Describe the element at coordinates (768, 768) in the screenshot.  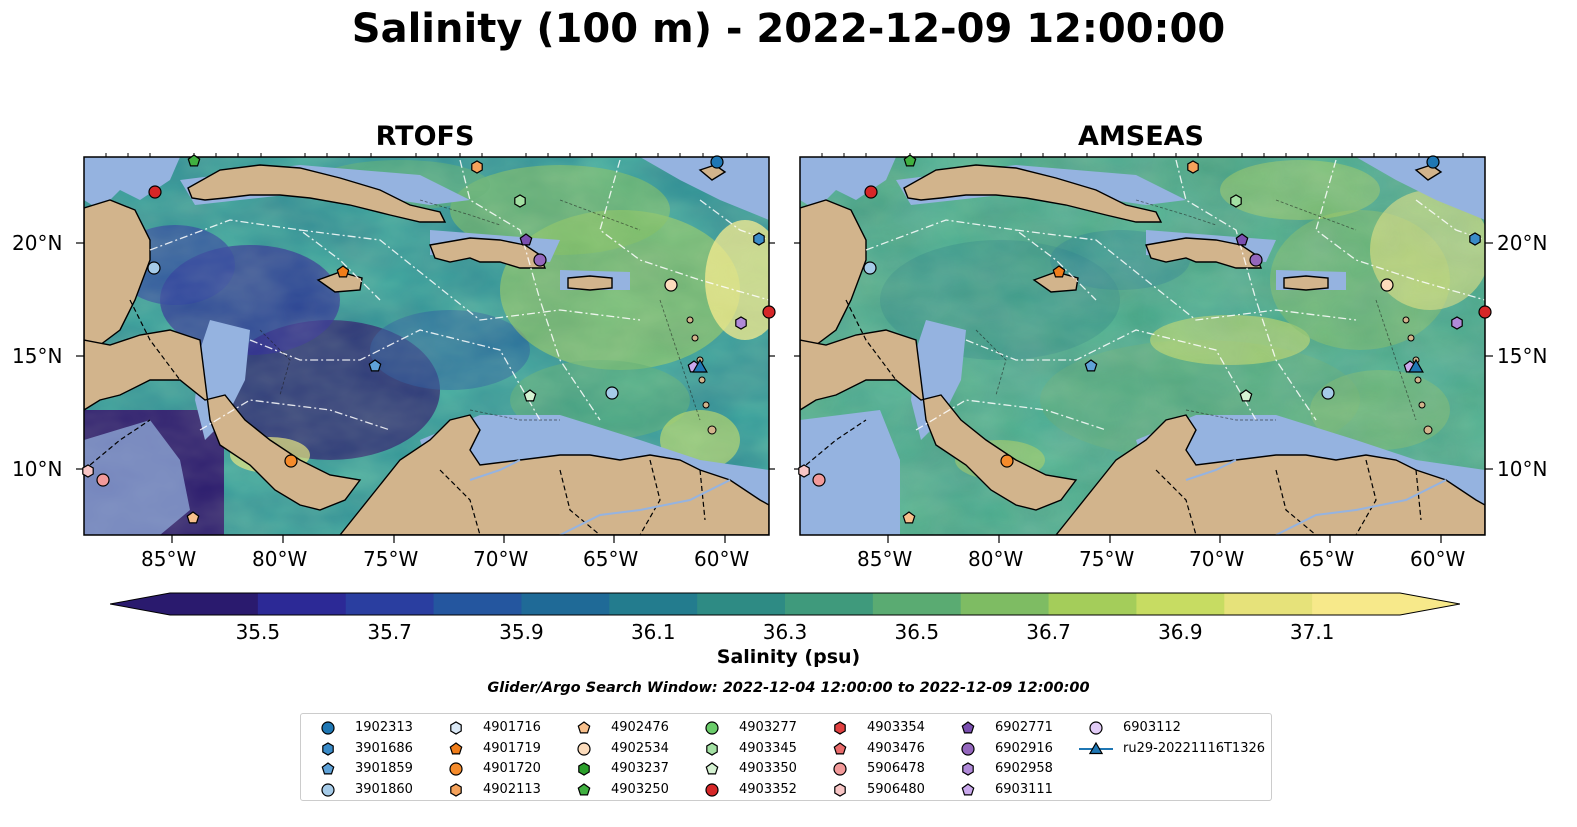
I see `legend-label: 4903350` at that location.